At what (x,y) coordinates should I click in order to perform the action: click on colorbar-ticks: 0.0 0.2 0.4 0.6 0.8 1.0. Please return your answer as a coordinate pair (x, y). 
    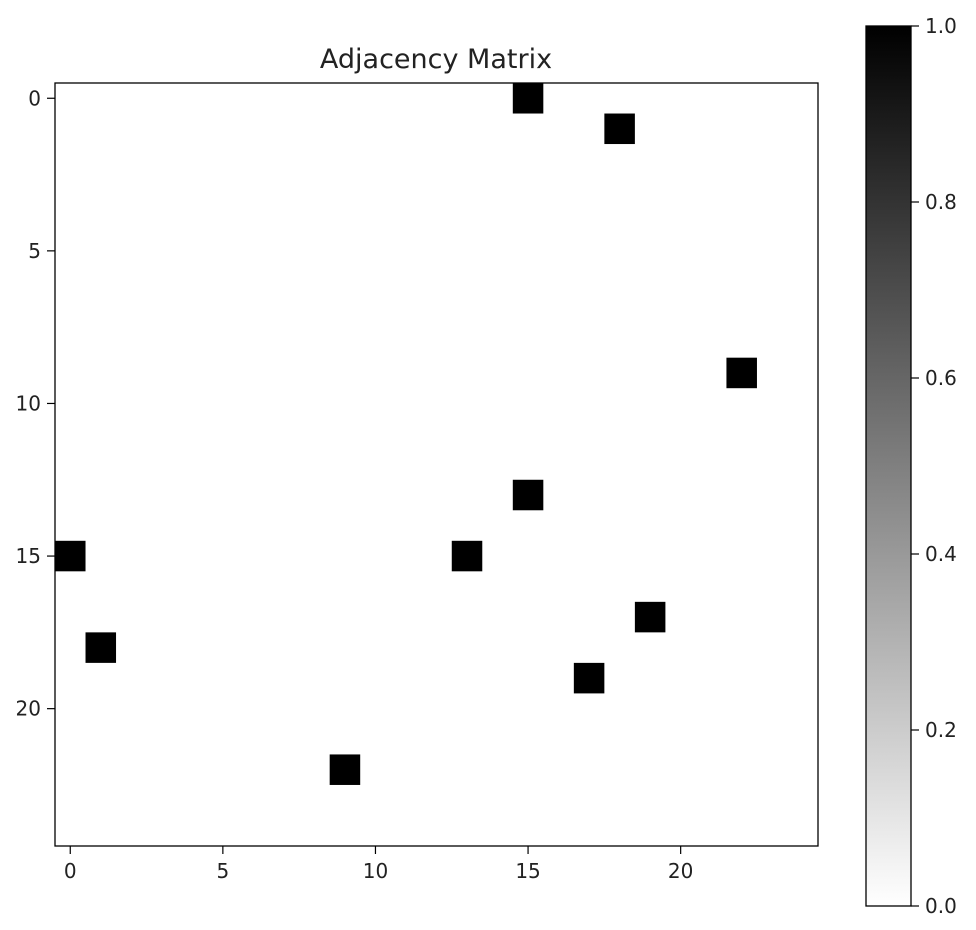
    Looking at the image, I should click on (934, 466).